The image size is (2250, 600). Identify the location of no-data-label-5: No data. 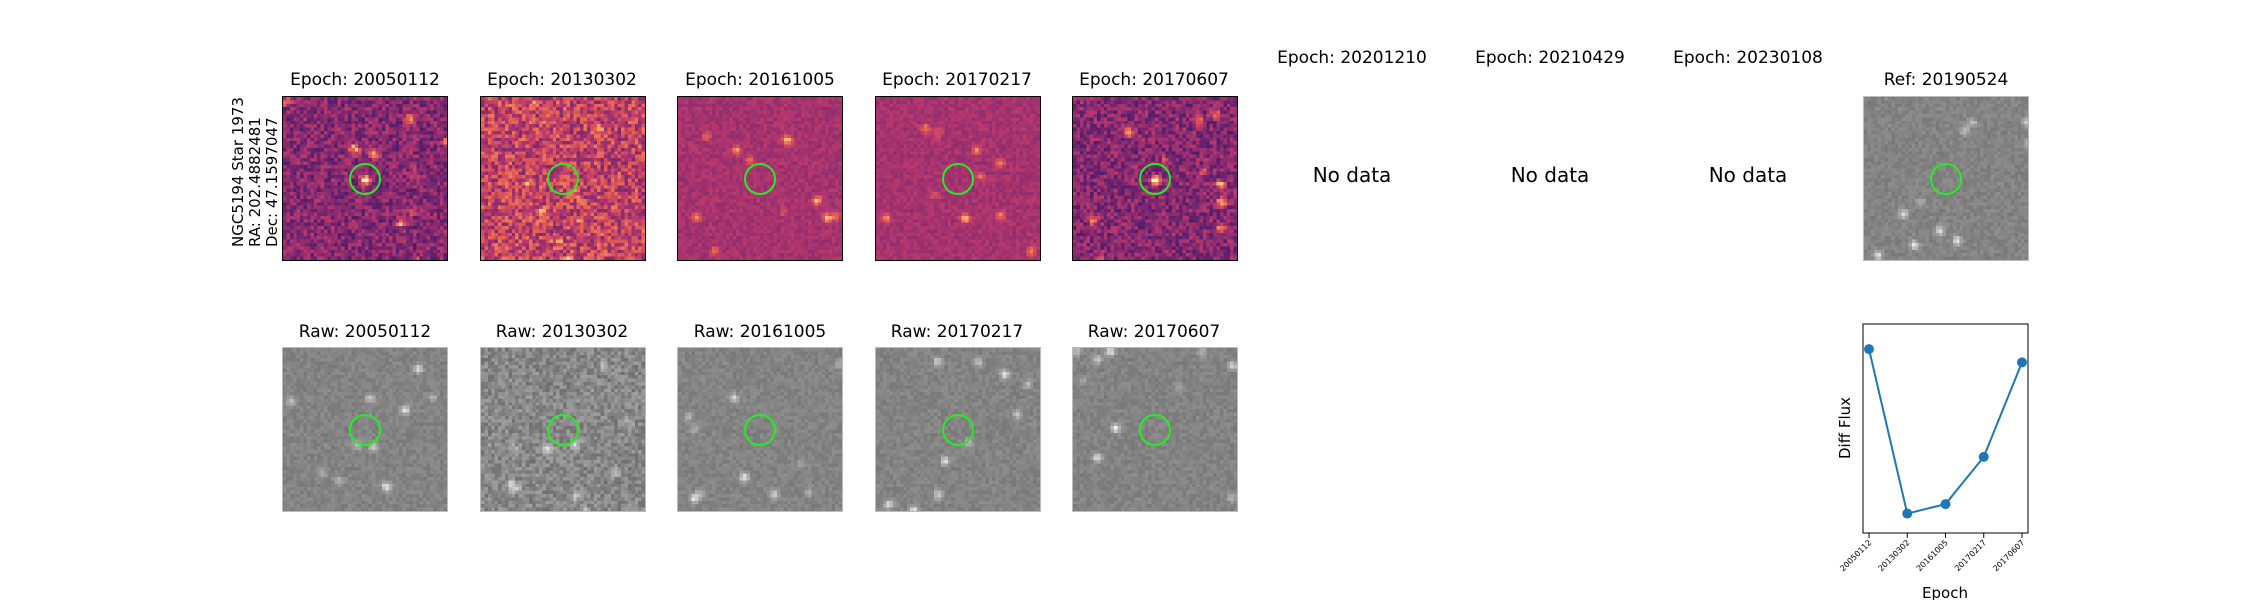
(1352, 175).